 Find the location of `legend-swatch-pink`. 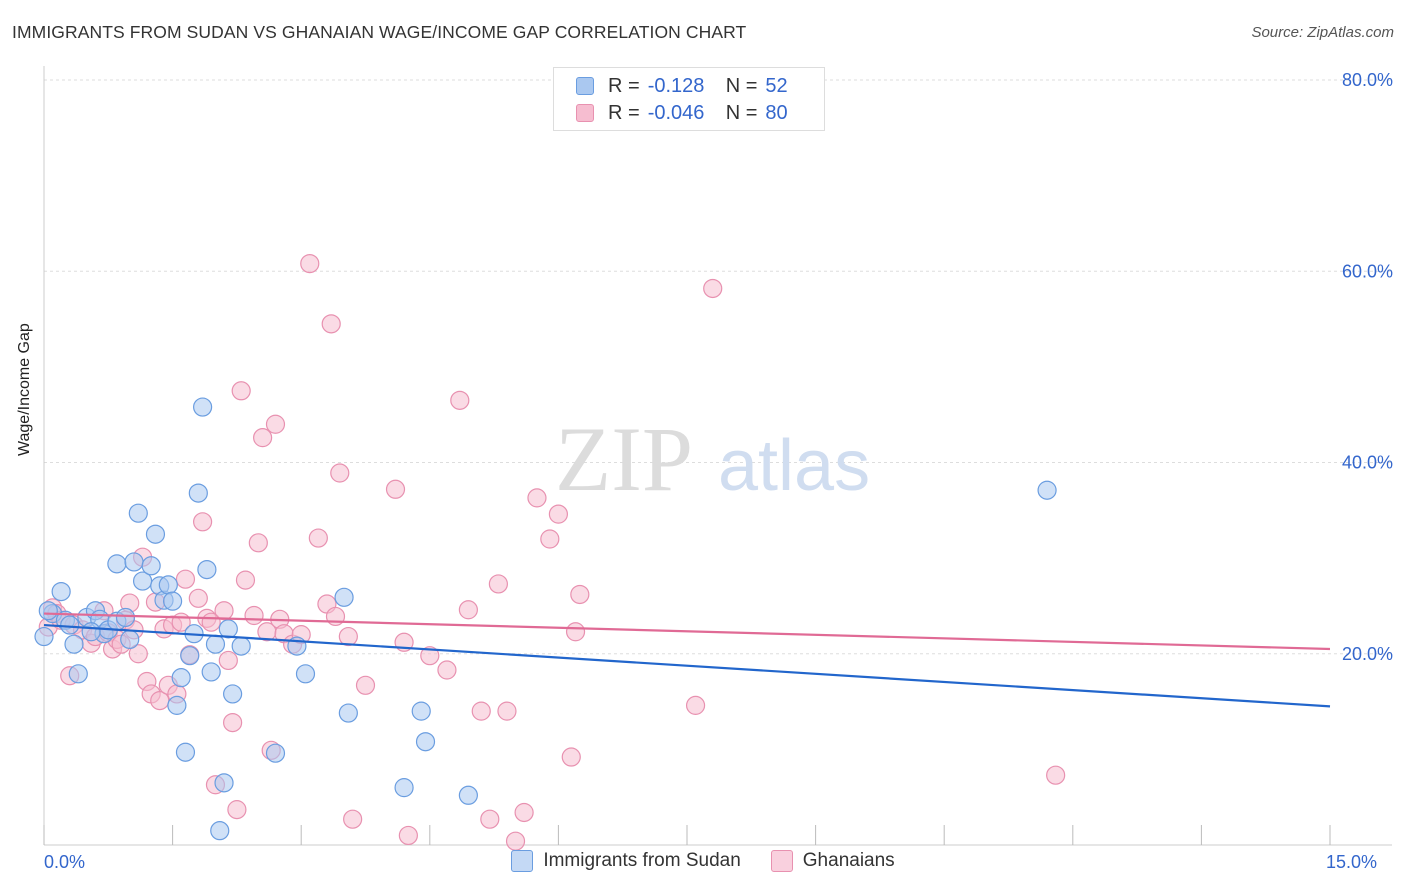

legend-swatch-pink is located at coordinates (585, 113).